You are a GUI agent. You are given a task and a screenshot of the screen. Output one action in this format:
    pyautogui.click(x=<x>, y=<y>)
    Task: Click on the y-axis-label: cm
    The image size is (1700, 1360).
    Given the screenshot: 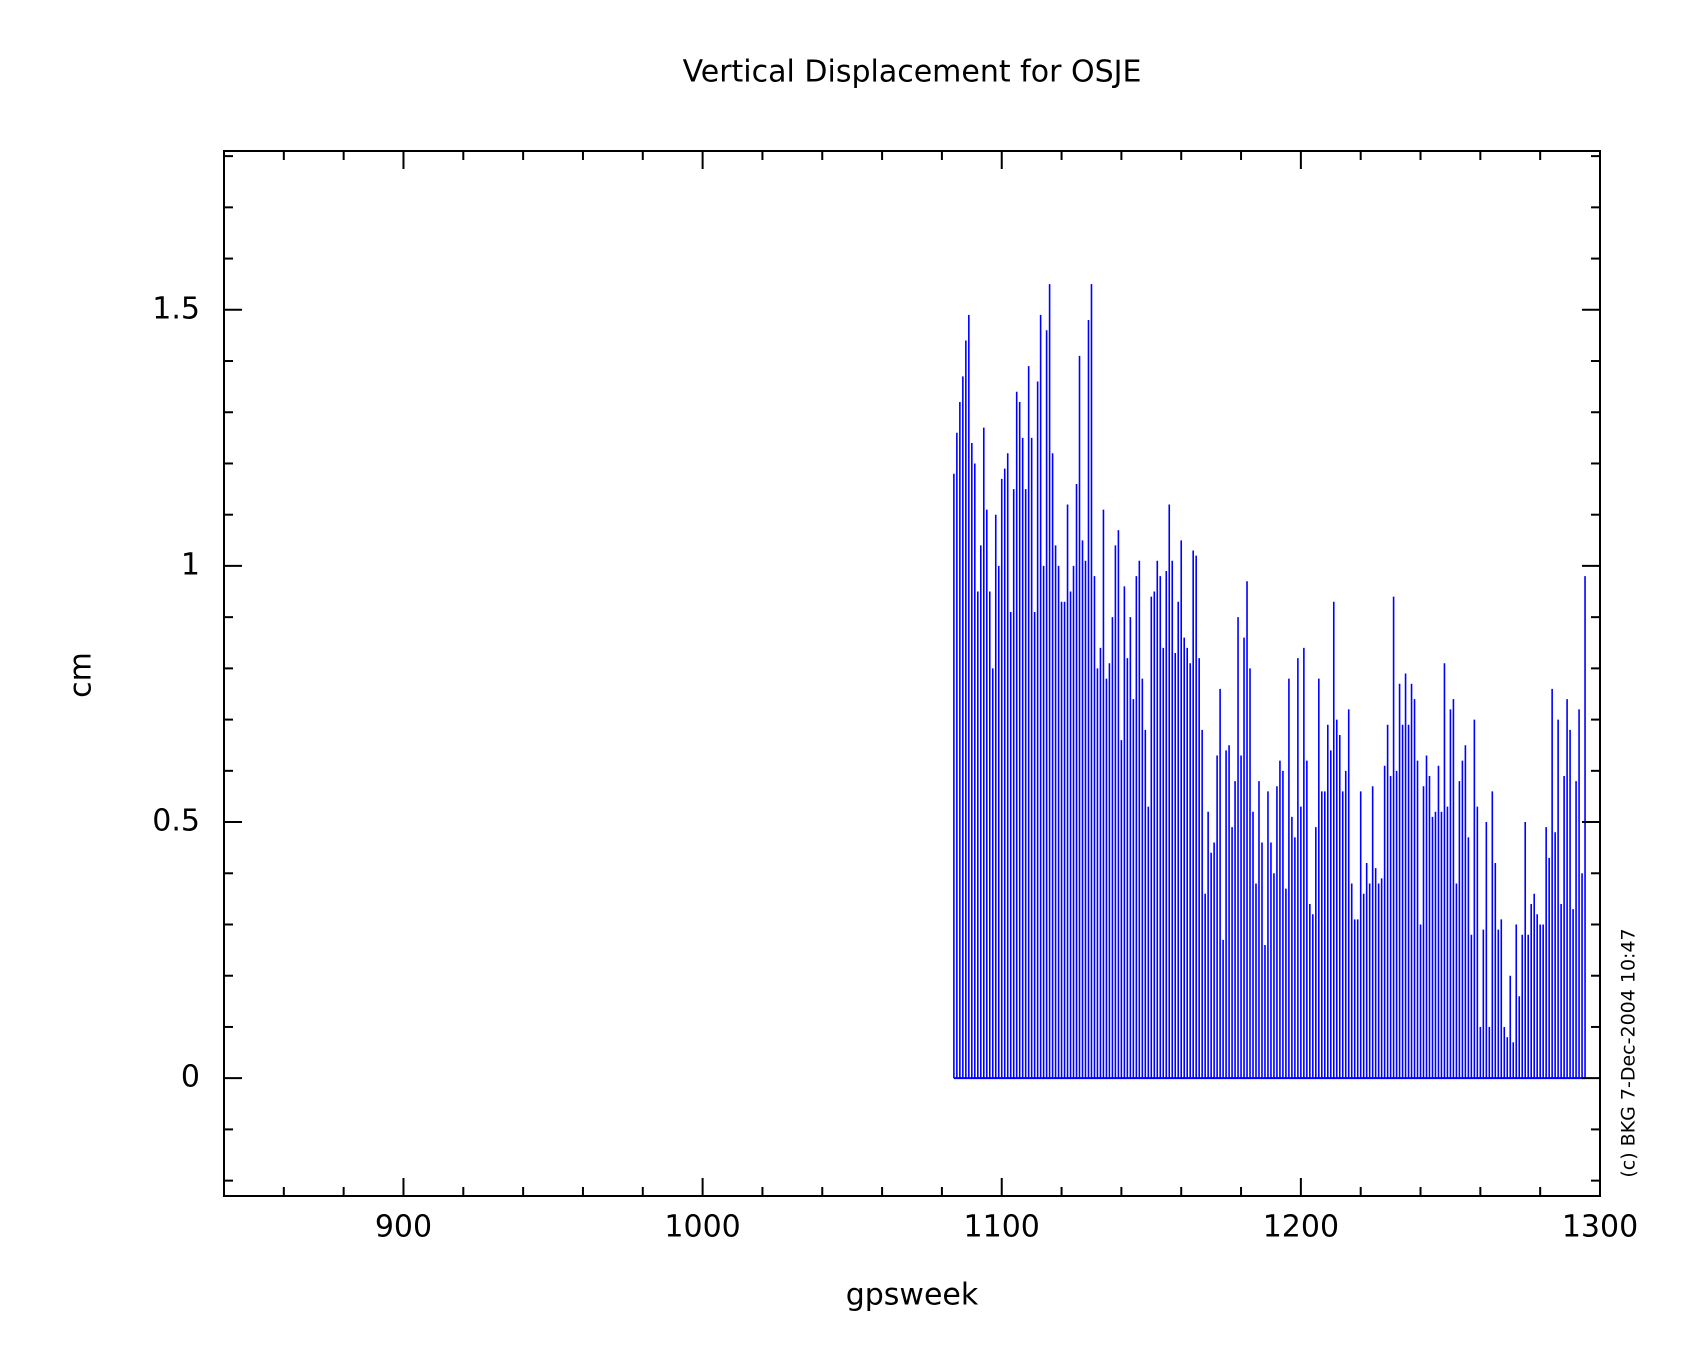 What is the action you would take?
    pyautogui.click(x=81, y=675)
    